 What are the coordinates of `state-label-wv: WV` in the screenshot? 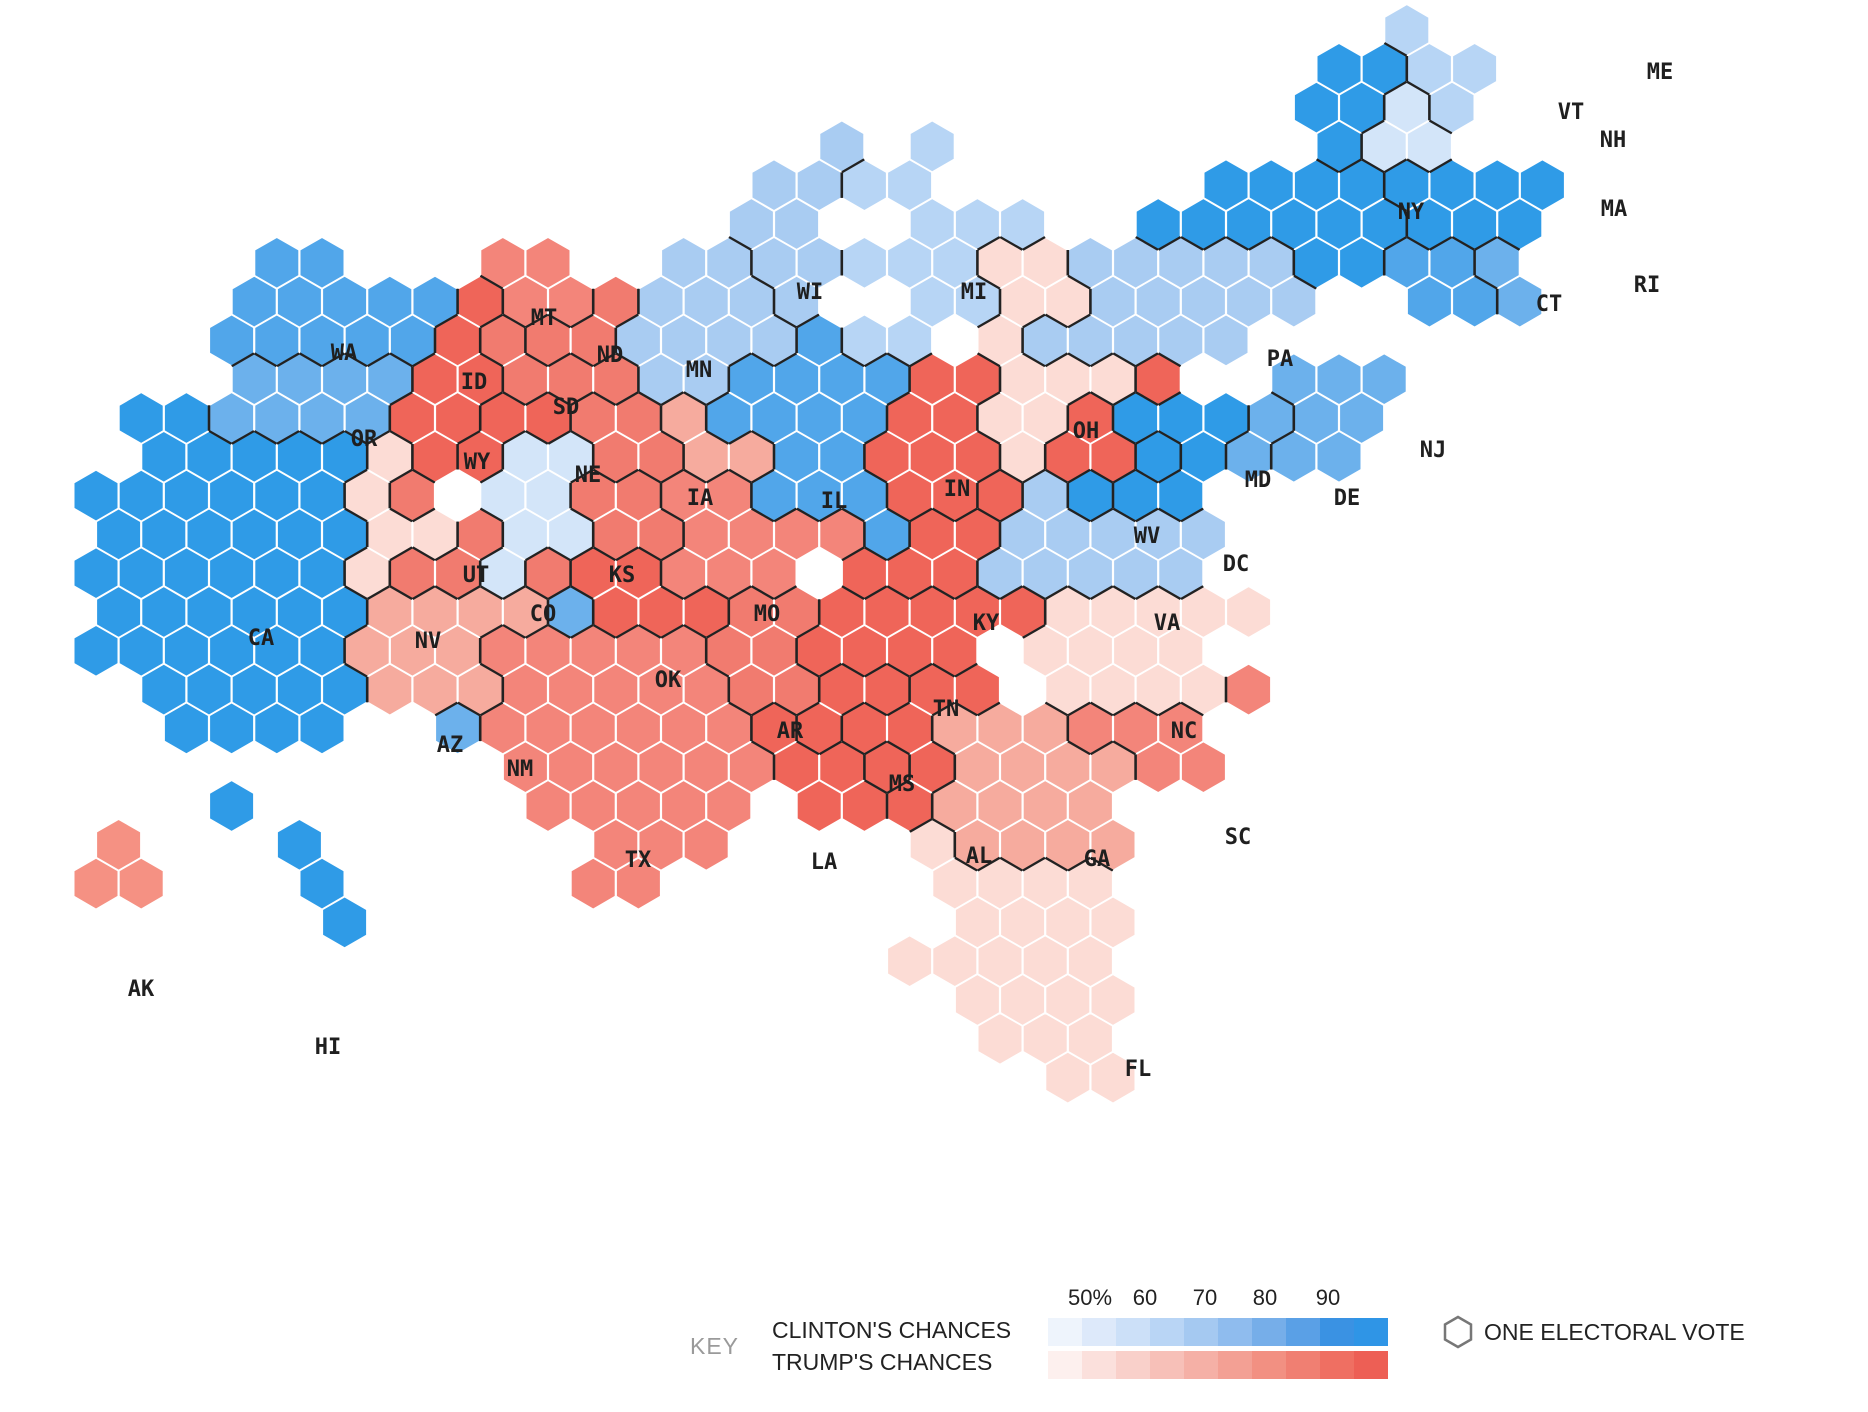 It's located at (1147, 536).